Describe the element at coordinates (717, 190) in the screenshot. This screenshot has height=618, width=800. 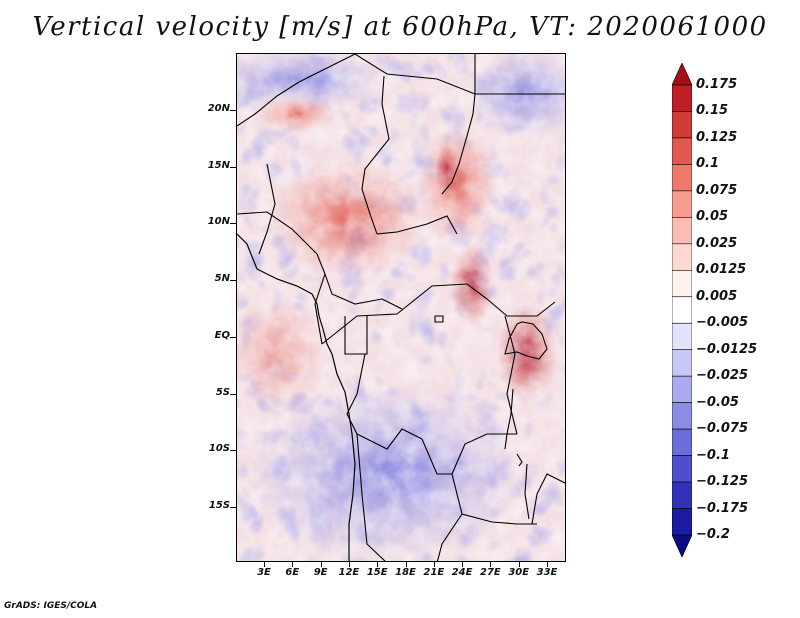
I see `colorbar-label: 0.075` at that location.